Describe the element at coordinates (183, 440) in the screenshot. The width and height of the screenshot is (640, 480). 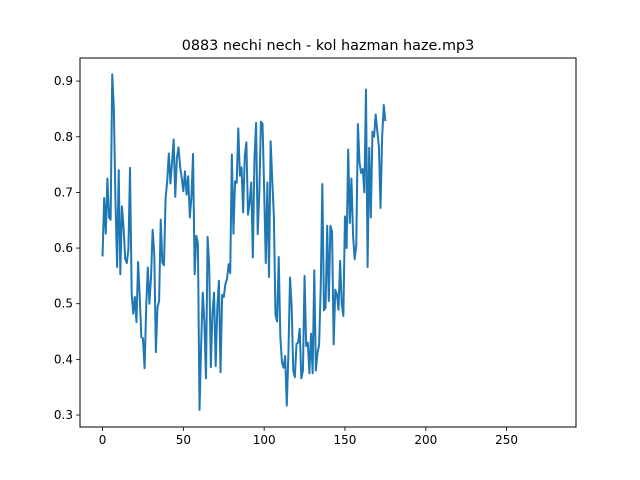
I see `x-tick-label: 50` at that location.